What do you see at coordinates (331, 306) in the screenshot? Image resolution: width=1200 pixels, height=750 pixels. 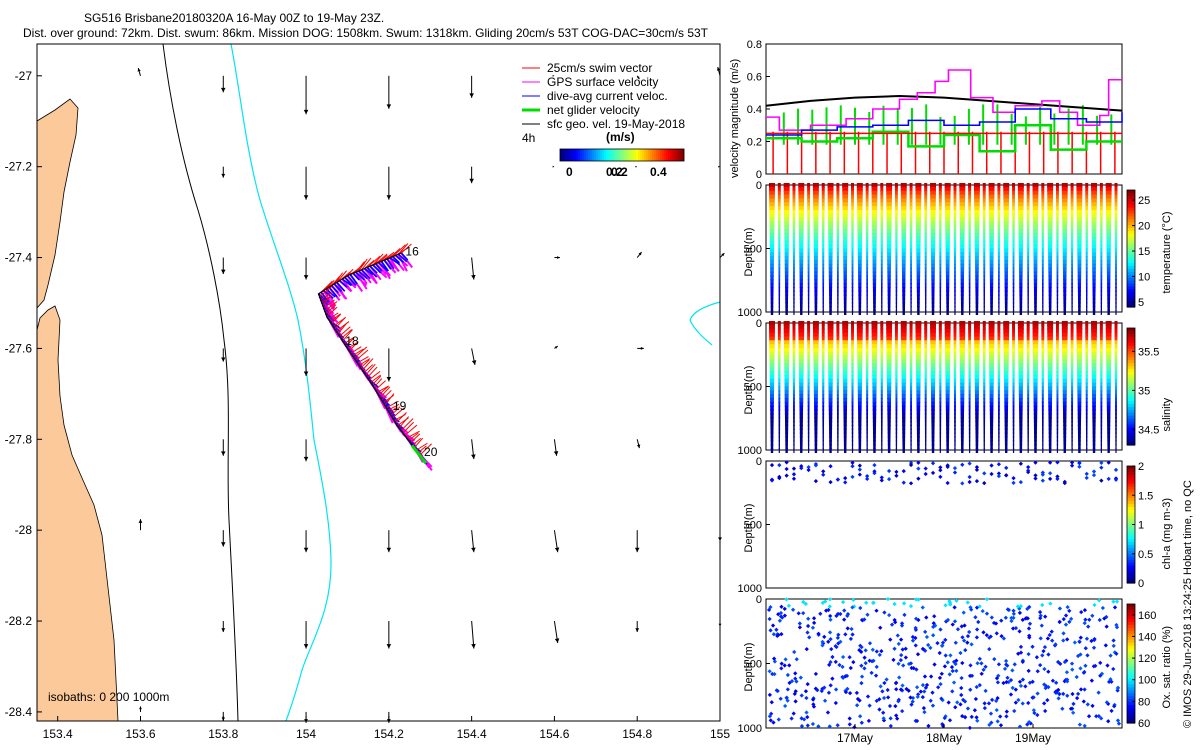 I see `swim-vector` at bounding box center [331, 306].